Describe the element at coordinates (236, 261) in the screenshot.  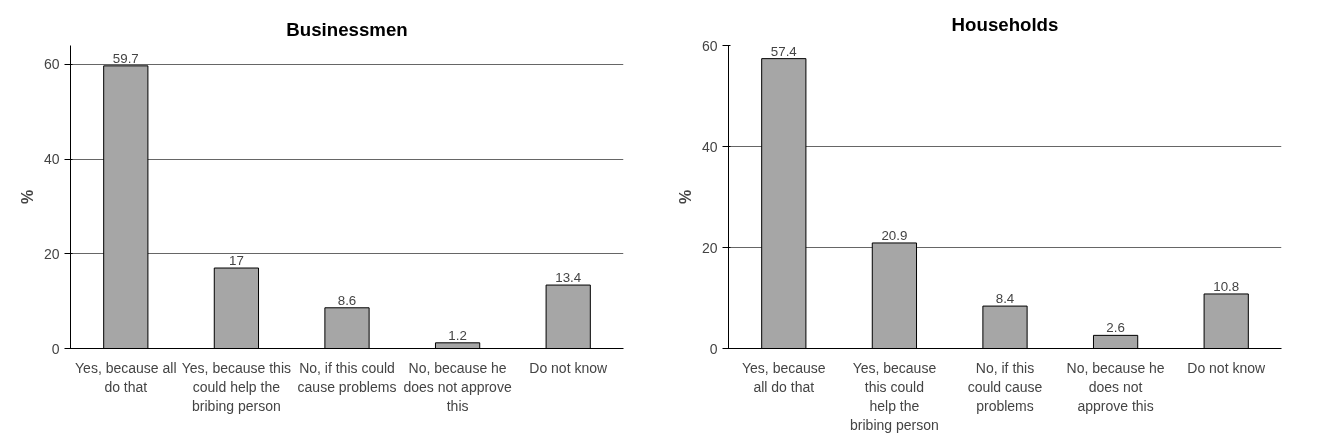
I see `data-label: 17` at that location.